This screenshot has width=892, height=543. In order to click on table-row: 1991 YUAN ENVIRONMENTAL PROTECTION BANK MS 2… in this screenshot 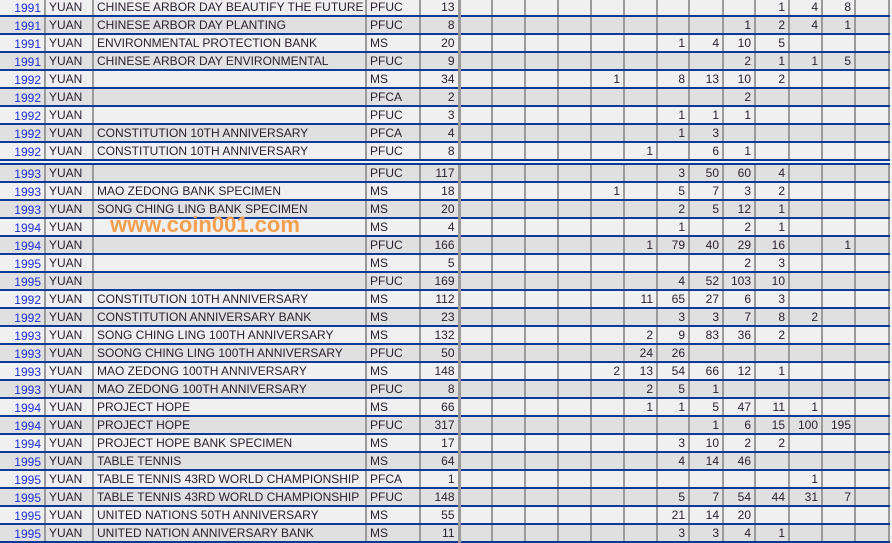, I will do `click(445, 43)`.